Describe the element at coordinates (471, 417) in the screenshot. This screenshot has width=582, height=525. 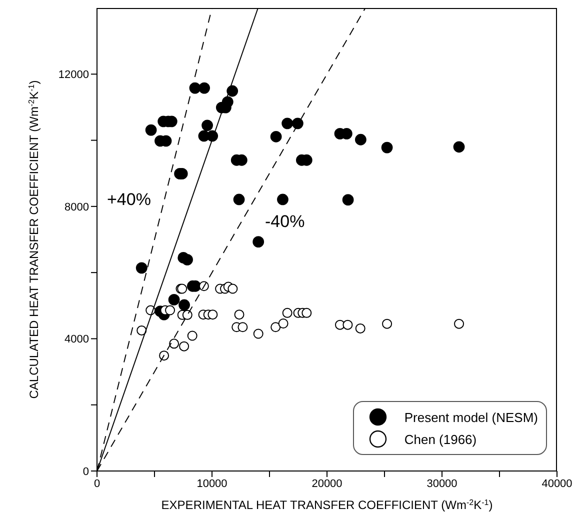
I see `legend-label: Present model (NESM)` at that location.